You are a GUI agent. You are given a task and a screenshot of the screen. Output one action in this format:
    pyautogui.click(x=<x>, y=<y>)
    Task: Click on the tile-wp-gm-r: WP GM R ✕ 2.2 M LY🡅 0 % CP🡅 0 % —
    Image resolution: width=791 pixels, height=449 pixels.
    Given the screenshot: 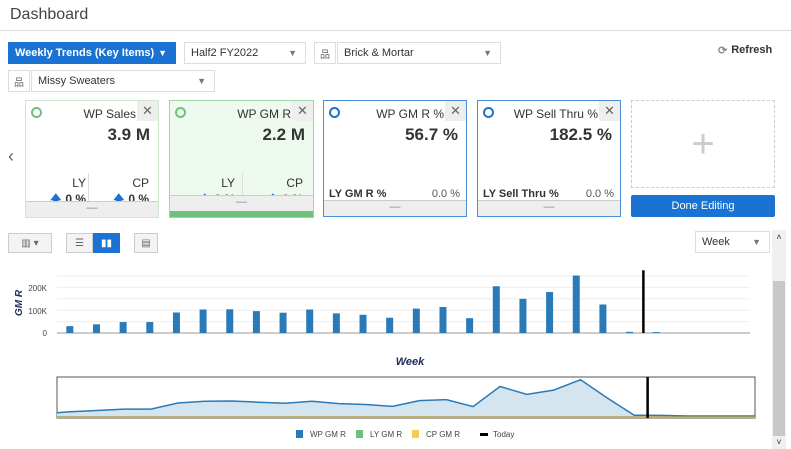 What is the action you would take?
    pyautogui.click(x=241, y=159)
    